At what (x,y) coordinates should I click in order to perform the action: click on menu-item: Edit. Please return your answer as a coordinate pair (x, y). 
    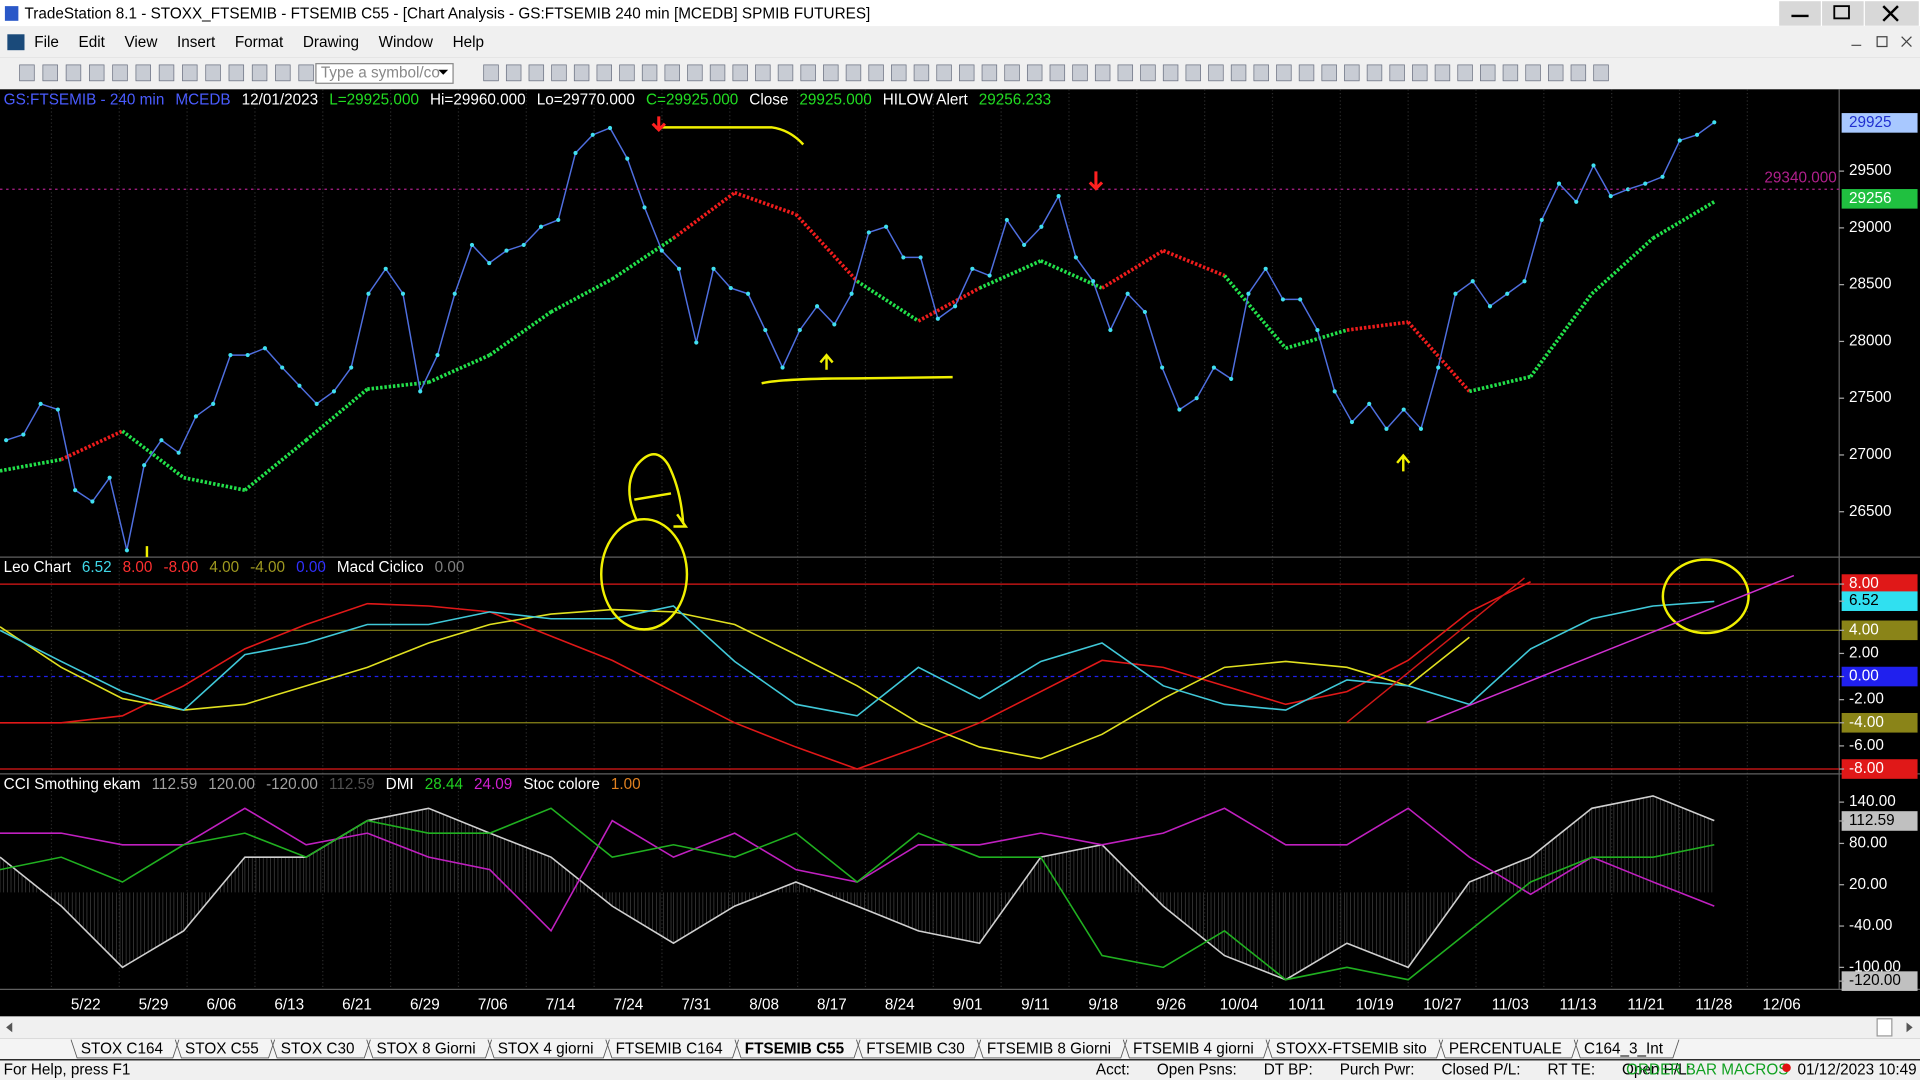
    Looking at the image, I should click on (92, 42).